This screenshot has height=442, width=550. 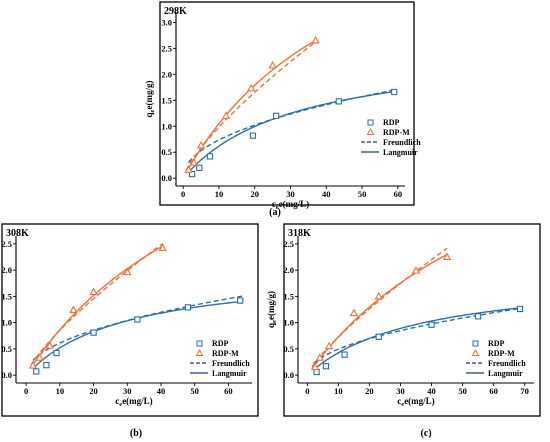 What do you see at coordinates (326, 194) in the screenshot?
I see `x-tick-label: 40` at bounding box center [326, 194].